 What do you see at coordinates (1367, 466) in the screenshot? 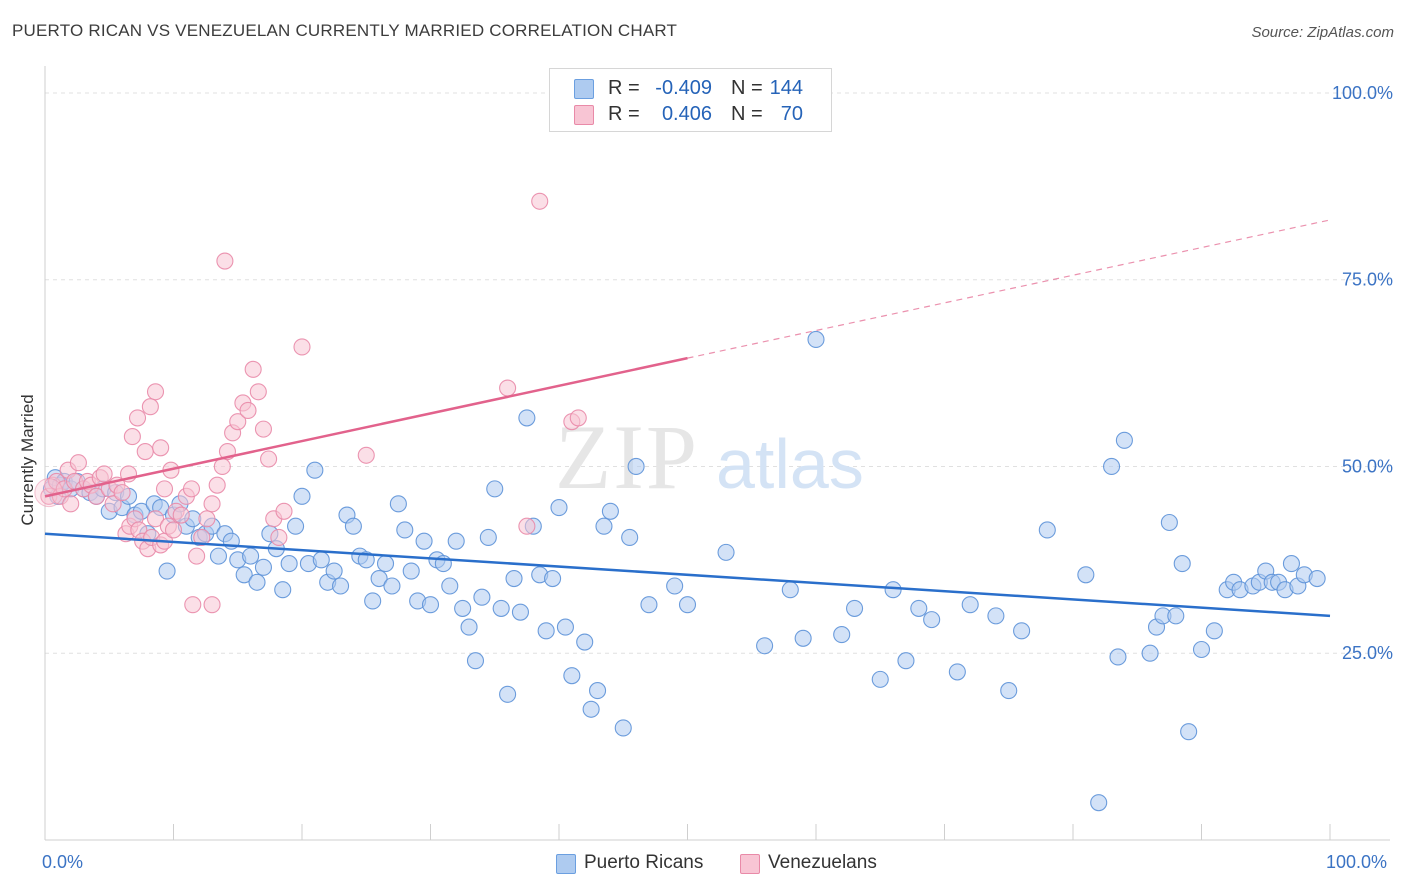
I see `y-tick-label: 50.0%` at bounding box center [1367, 466].